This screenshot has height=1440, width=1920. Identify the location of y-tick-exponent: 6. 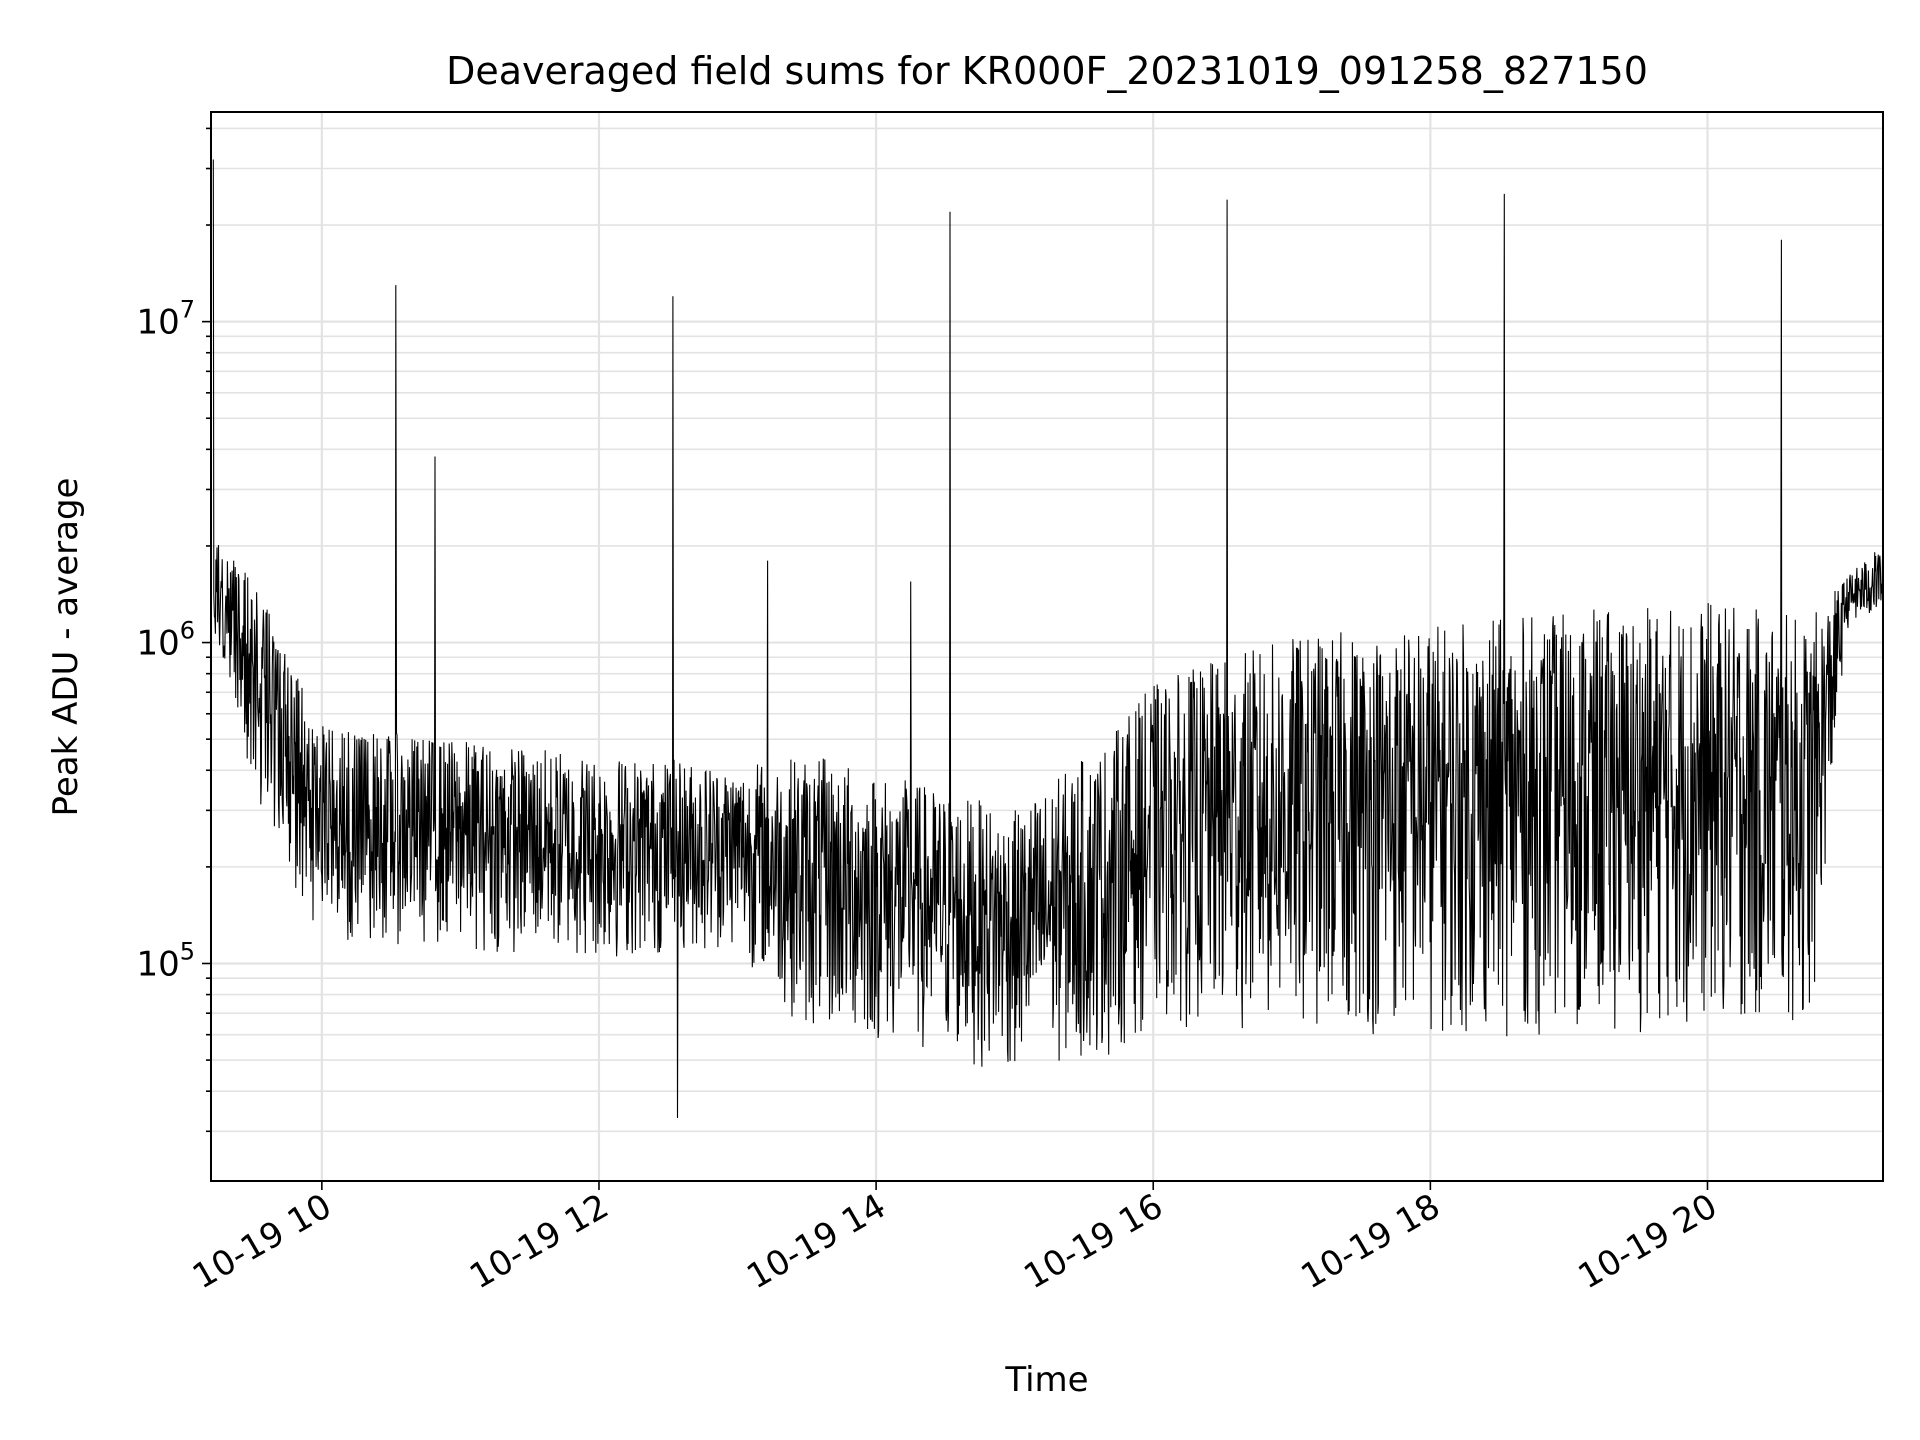
(187, 631).